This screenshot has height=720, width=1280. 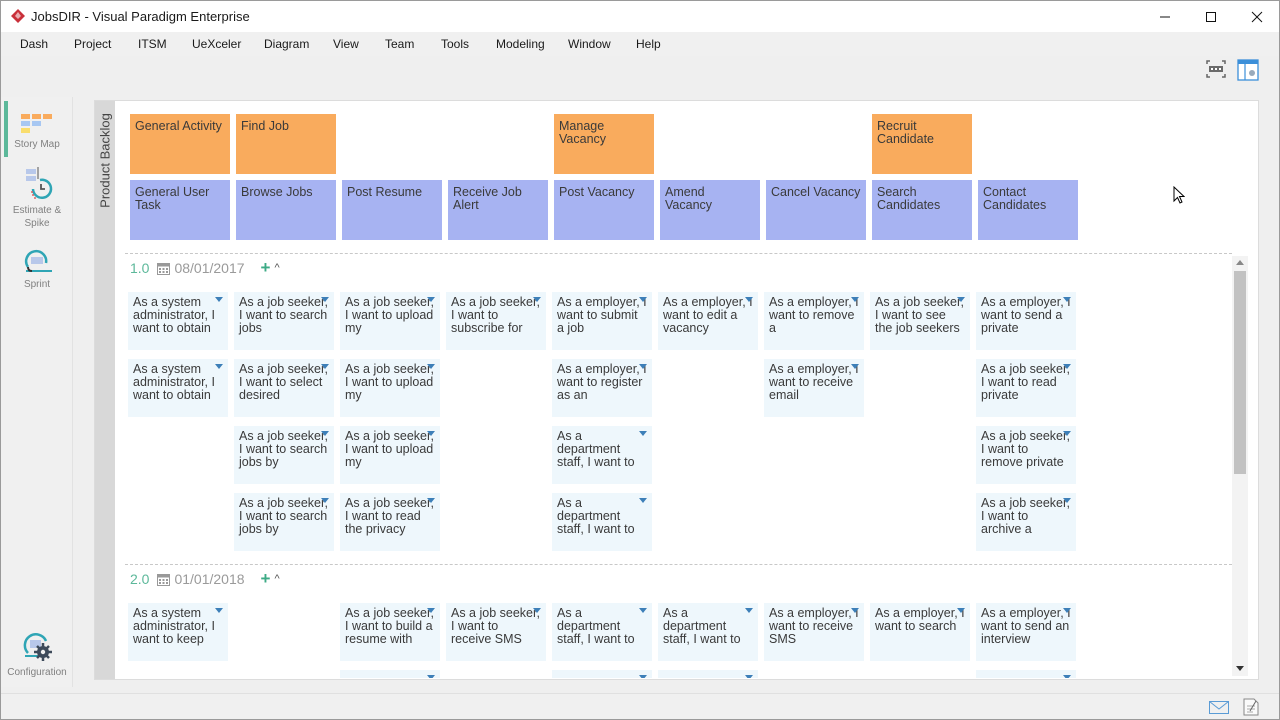 I want to click on menu-tools: Tools, so click(x=455, y=44).